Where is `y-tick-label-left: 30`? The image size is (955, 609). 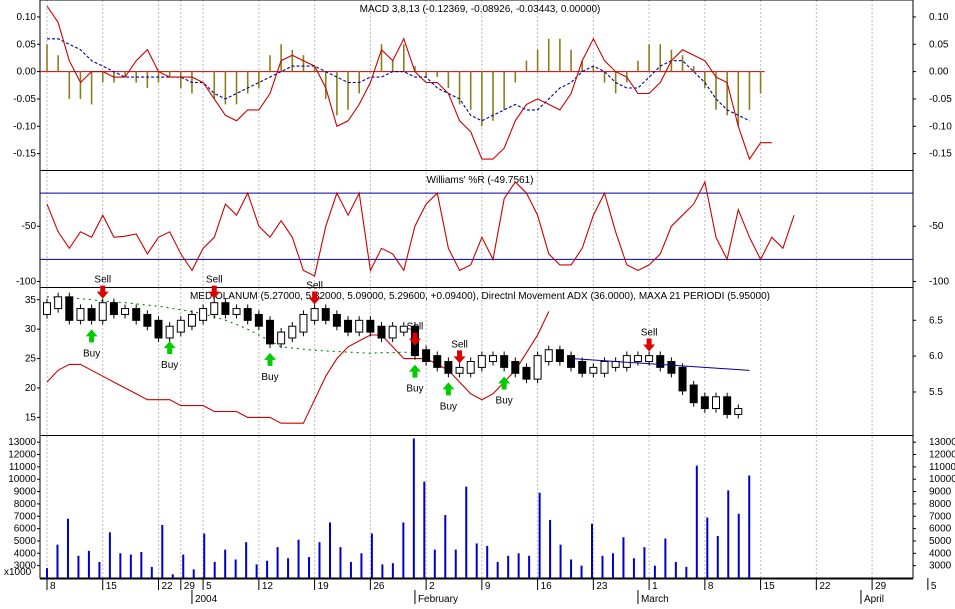
y-tick-label-left: 30 is located at coordinates (31, 329).